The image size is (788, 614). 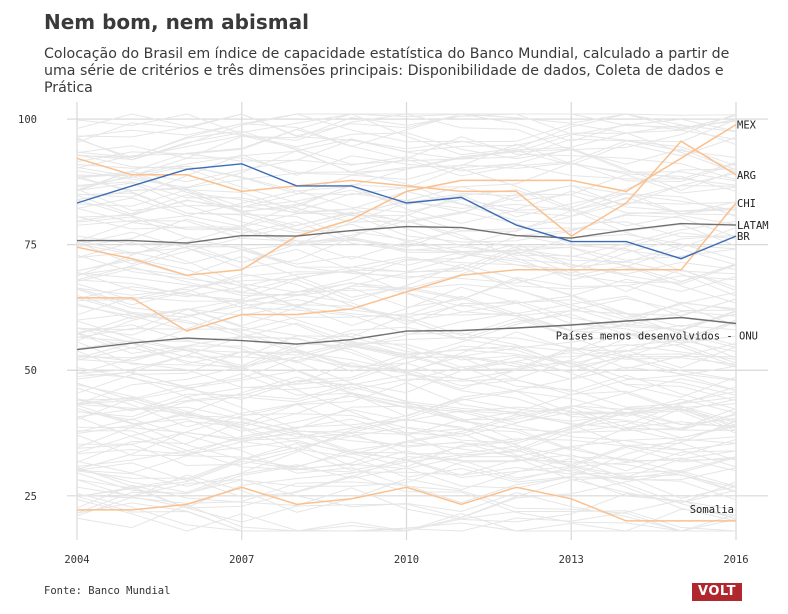 What do you see at coordinates (747, 126) in the screenshot?
I see `series-label: MEX` at bounding box center [747, 126].